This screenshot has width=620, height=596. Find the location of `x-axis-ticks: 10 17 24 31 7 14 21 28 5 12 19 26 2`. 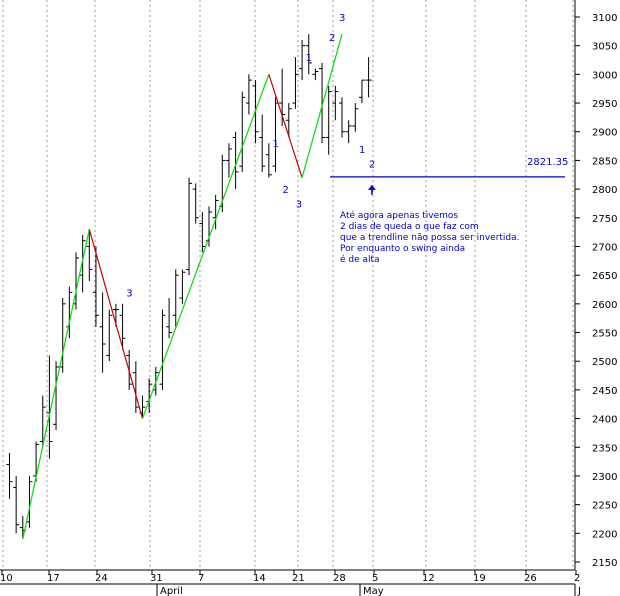

x-axis-ticks: 10 17 24 31 7 14 21 28 5 12 19 26 2 is located at coordinates (290, 577).